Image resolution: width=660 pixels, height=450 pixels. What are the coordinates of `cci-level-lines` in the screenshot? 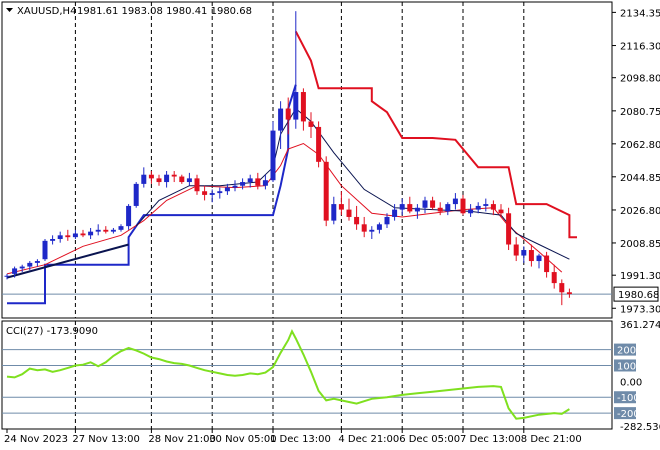 It's located at (307, 381).